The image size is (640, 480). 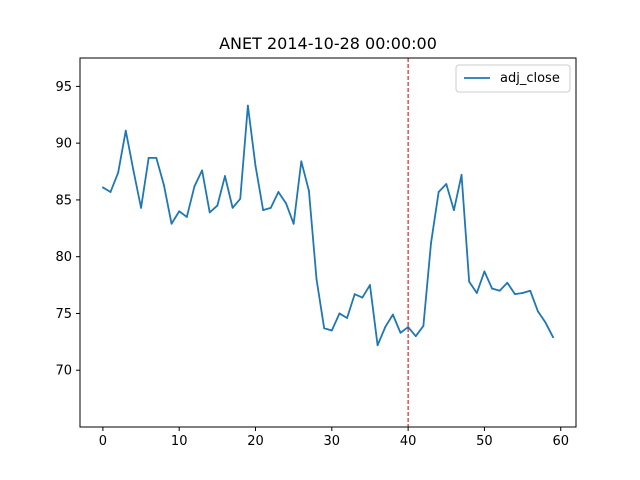 What do you see at coordinates (408, 441) in the screenshot?
I see `x-tick-label: 40` at bounding box center [408, 441].